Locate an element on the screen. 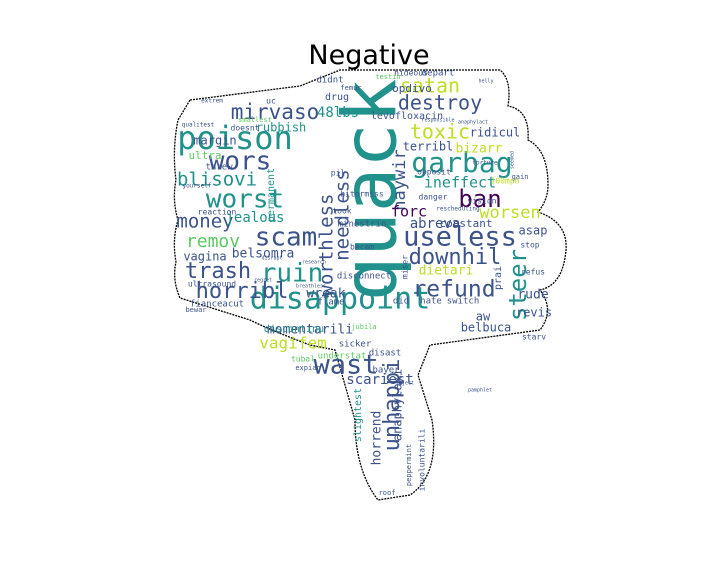  word-71: flame is located at coordinates (330, 303).